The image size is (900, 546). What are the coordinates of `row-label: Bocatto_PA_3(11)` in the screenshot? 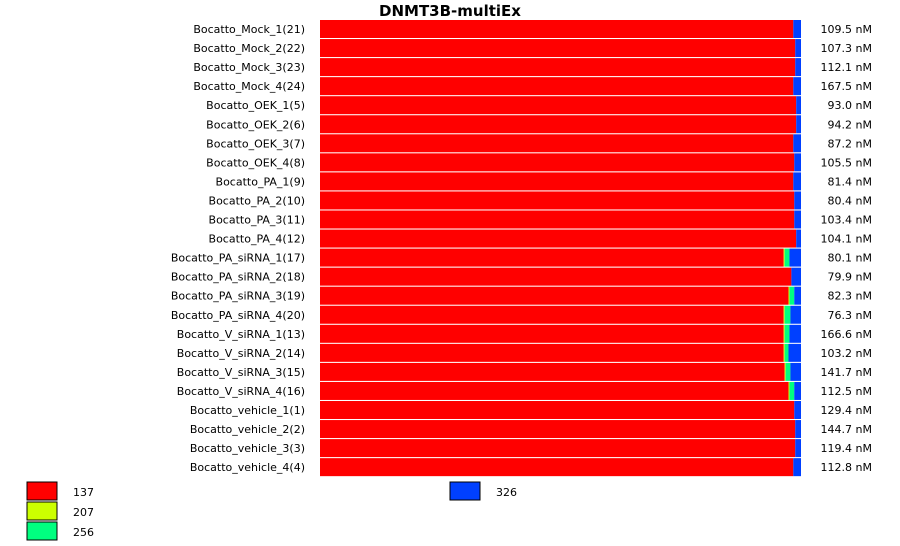 It's located at (257, 220).